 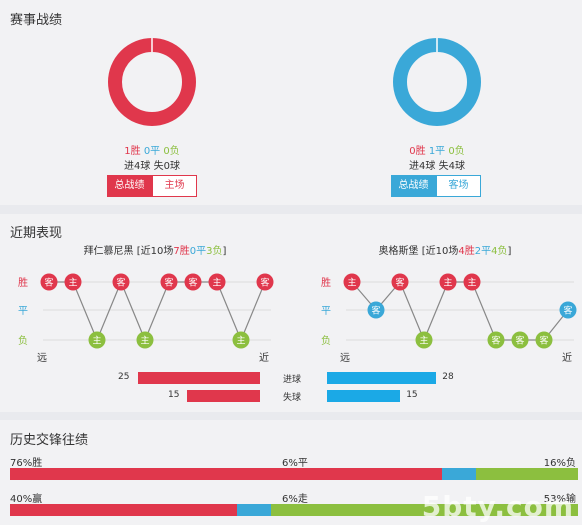 I want to click on away-conceded-bar, so click(x=364, y=396).